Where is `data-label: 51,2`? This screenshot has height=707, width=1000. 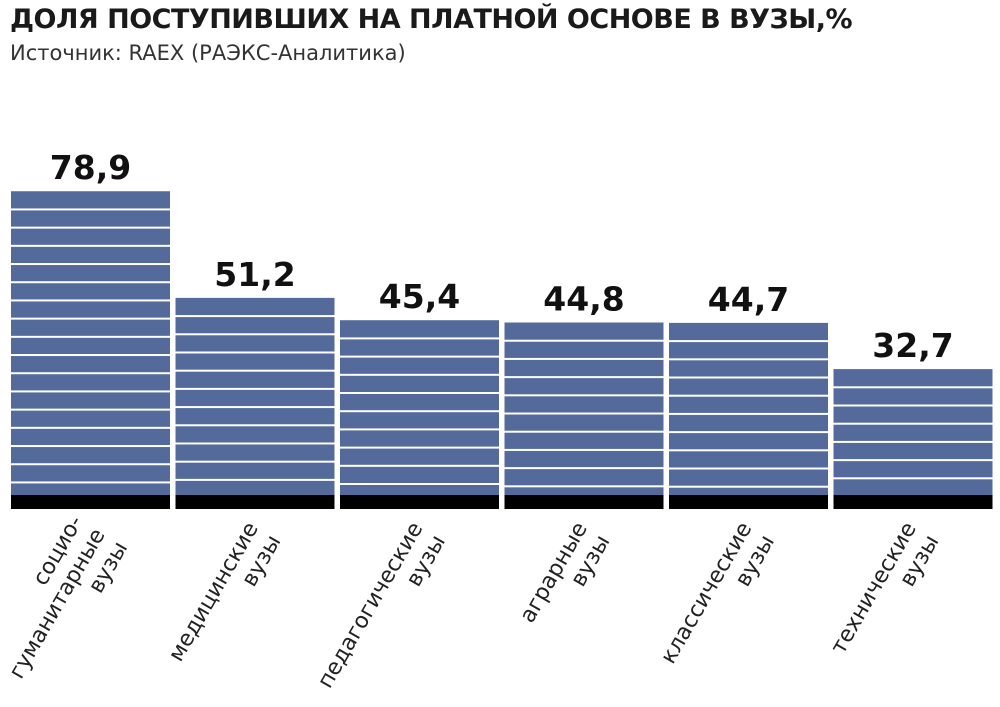 data-label: 51,2 is located at coordinates (254, 274).